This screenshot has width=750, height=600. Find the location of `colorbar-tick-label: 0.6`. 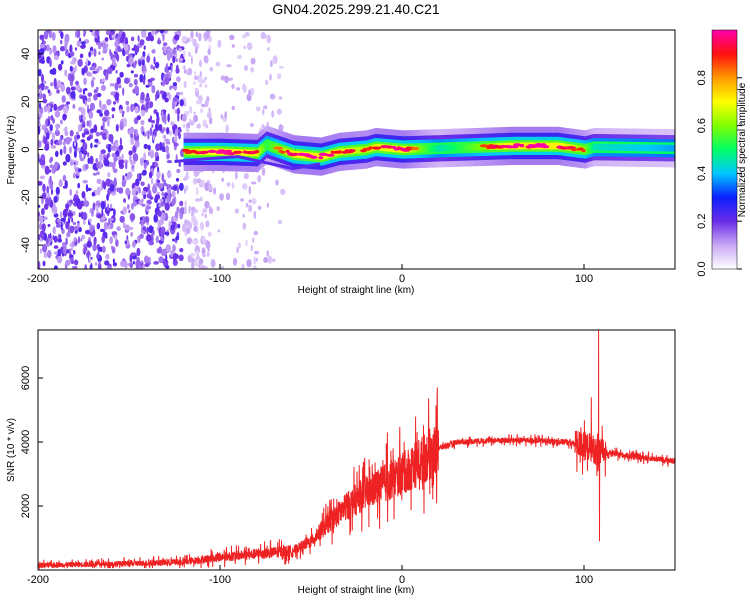

colorbar-tick-label: 0.6 is located at coordinates (702, 125).